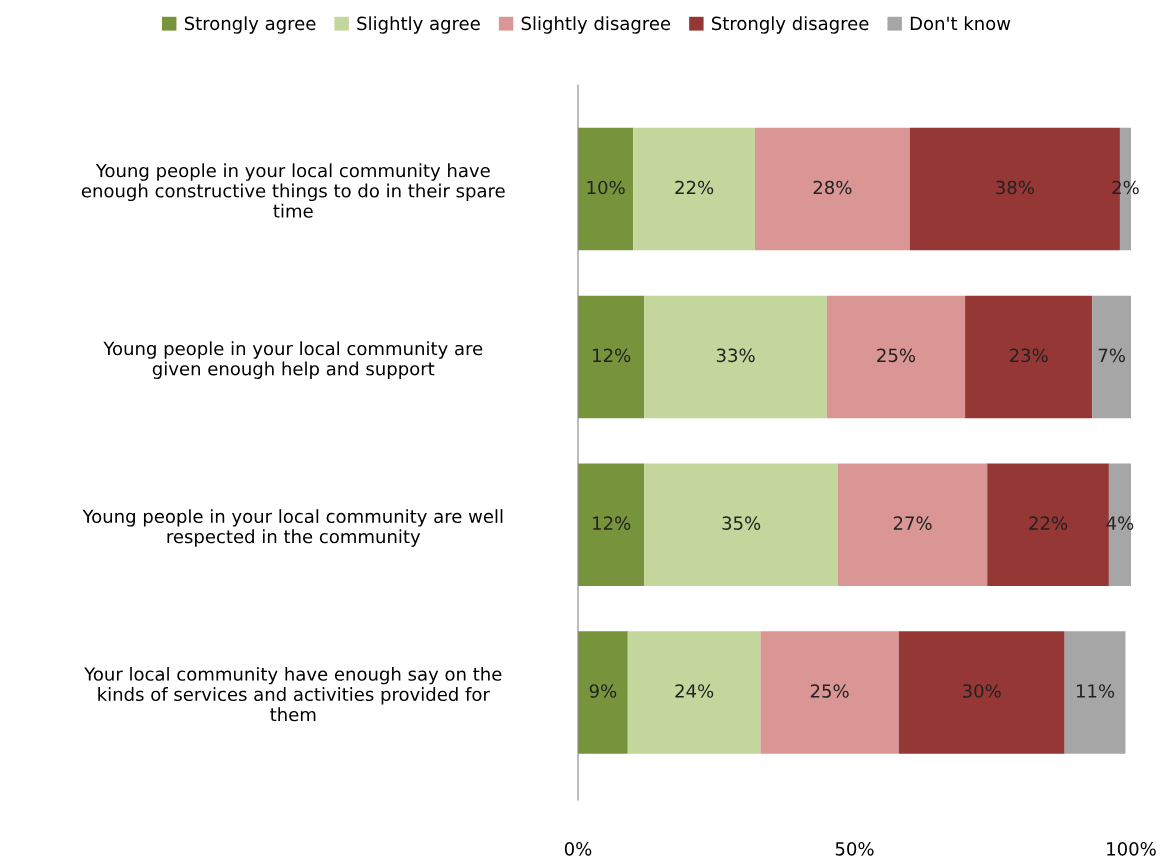  Describe the element at coordinates (596, 25) in the screenshot. I see `legend-label: Slightly disagree` at that location.